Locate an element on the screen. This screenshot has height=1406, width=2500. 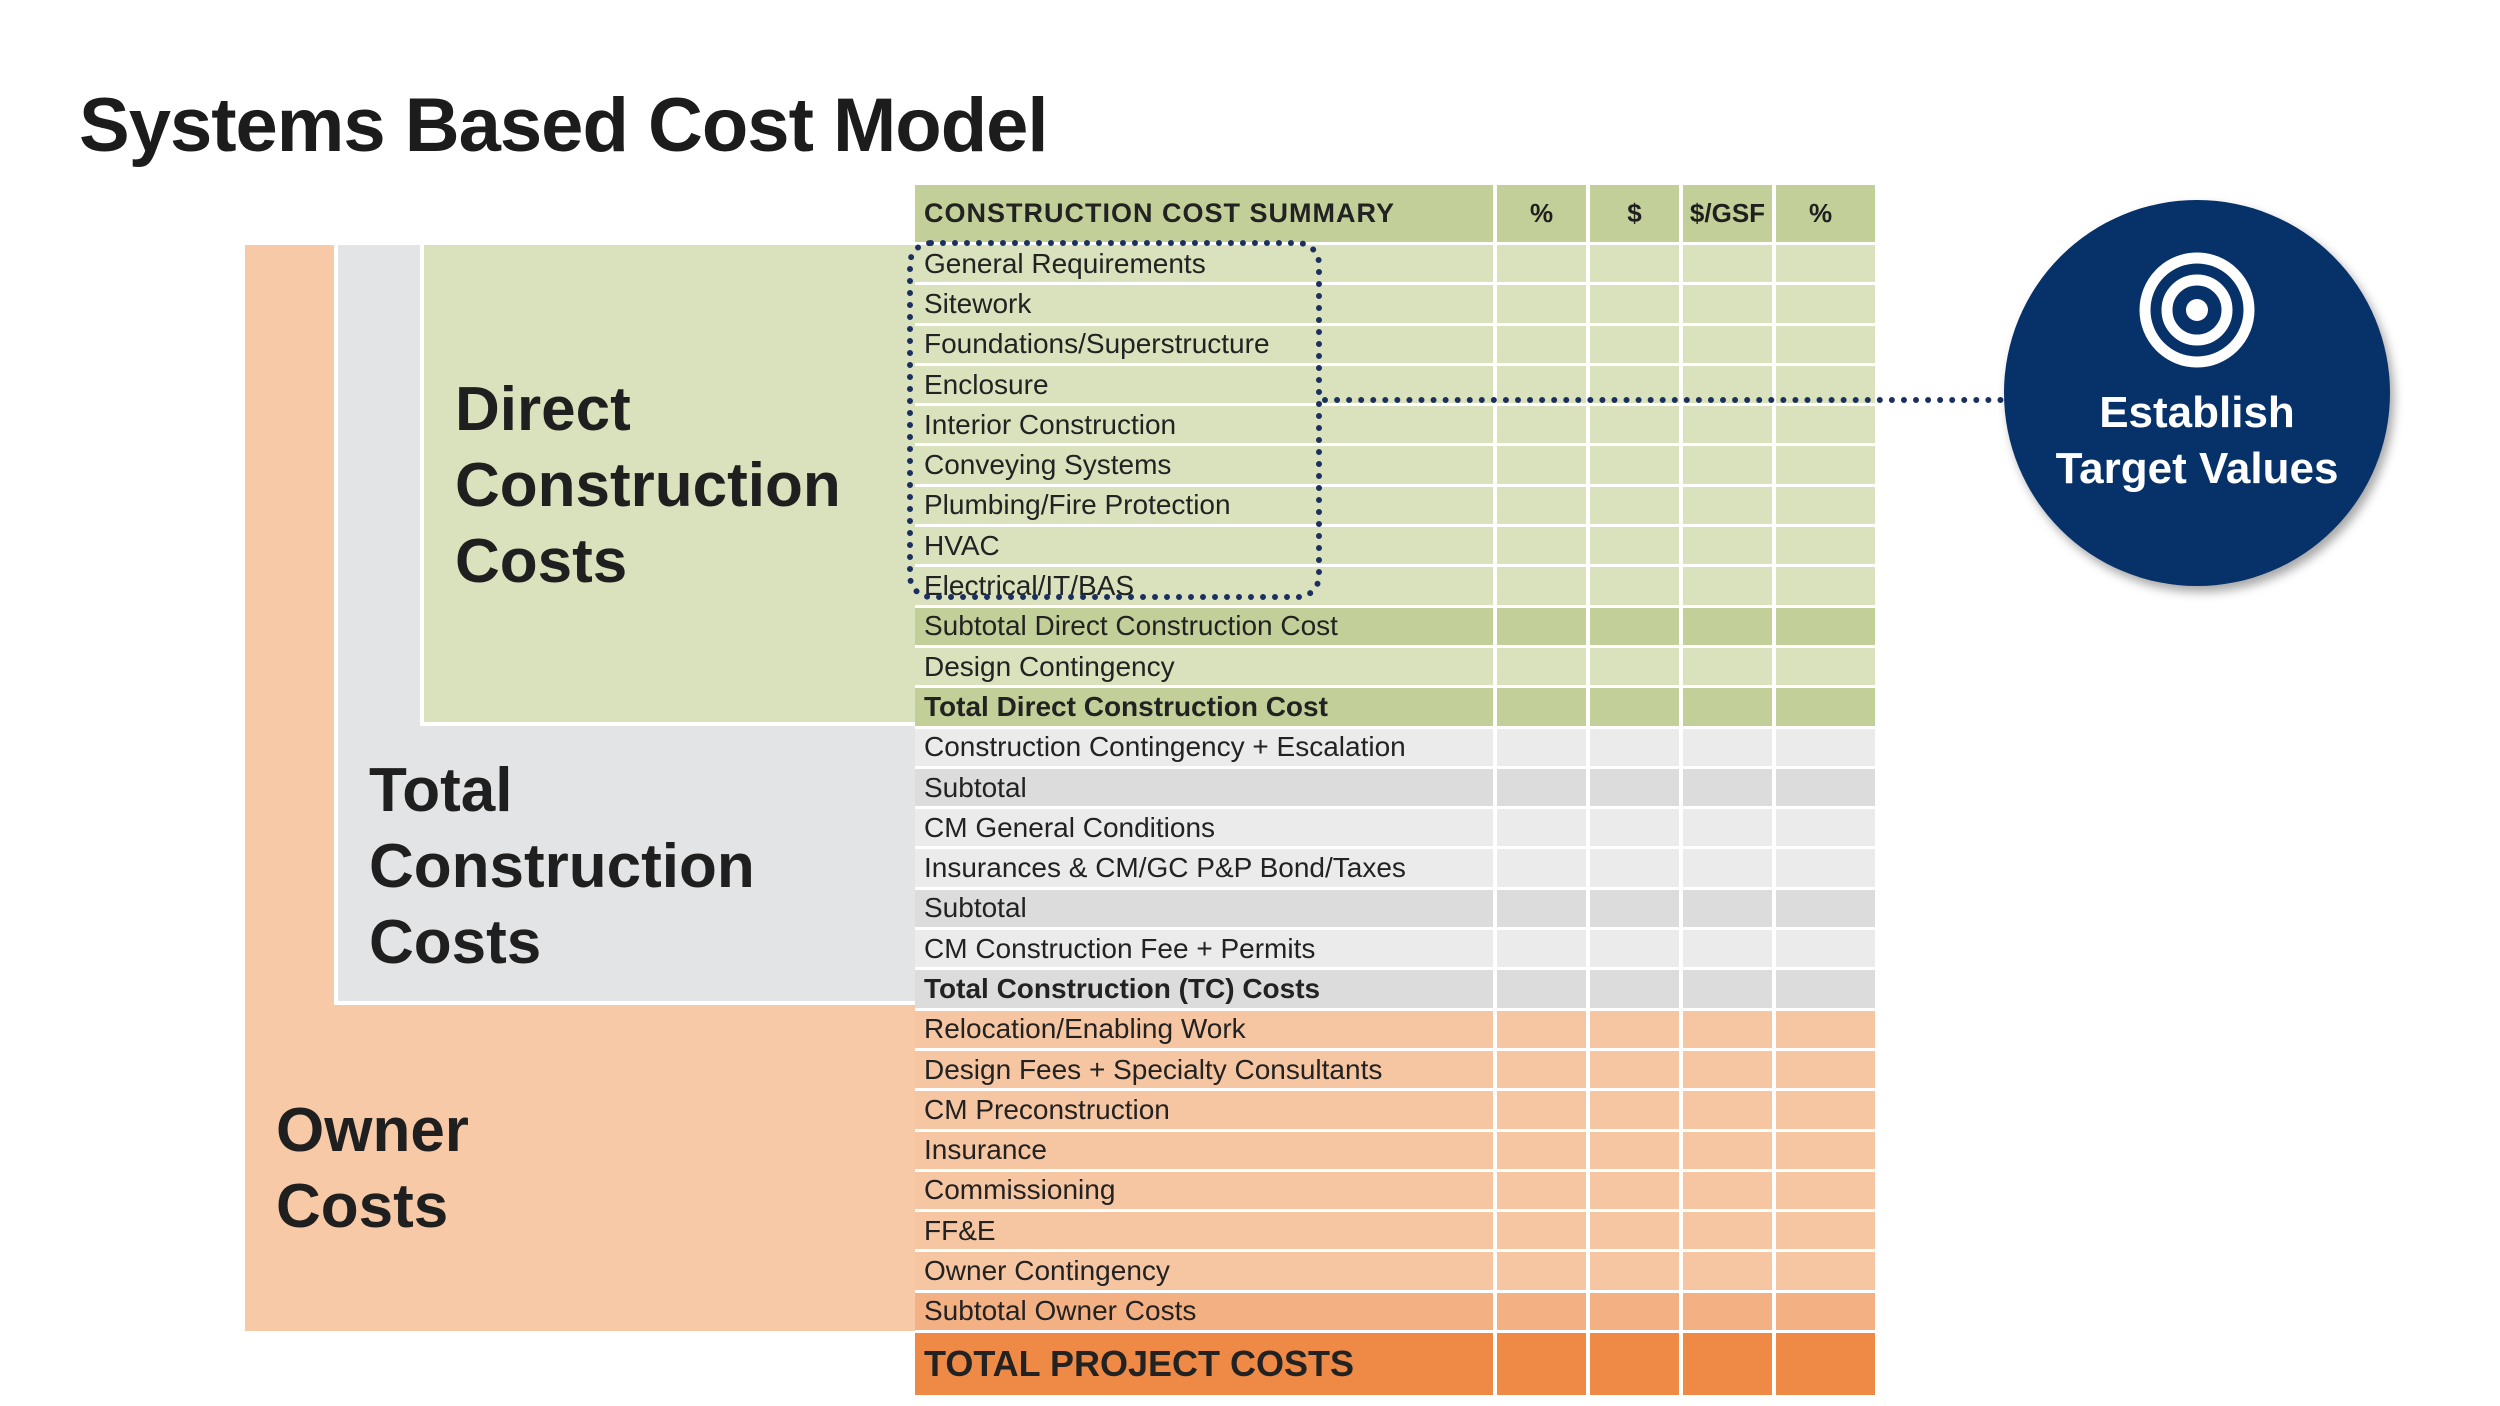
band-label-line: Direct is located at coordinates (543, 409).